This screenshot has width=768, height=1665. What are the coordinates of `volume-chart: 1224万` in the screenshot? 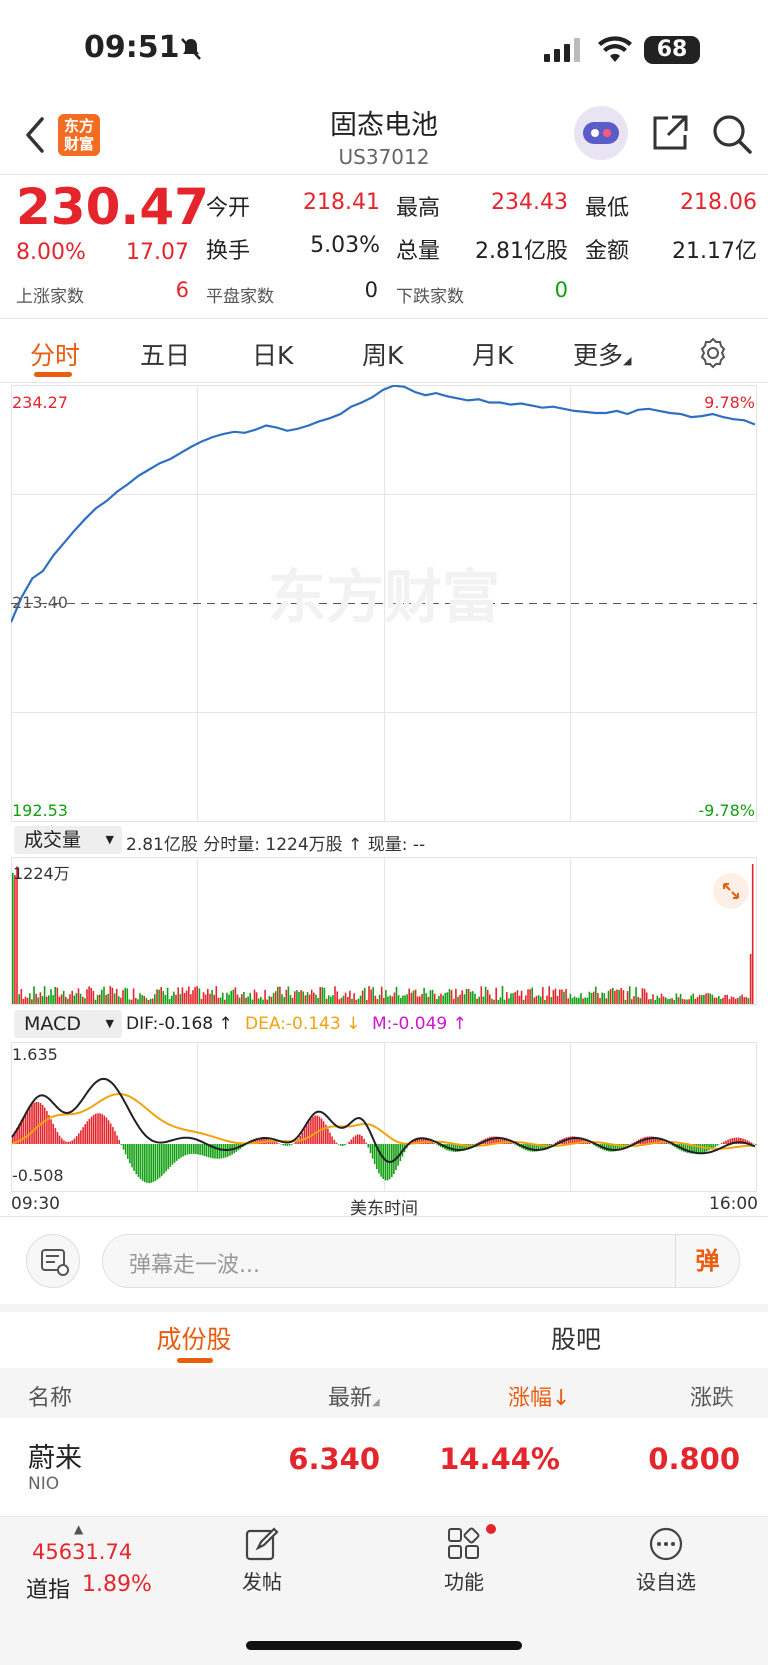 It's located at (384, 931).